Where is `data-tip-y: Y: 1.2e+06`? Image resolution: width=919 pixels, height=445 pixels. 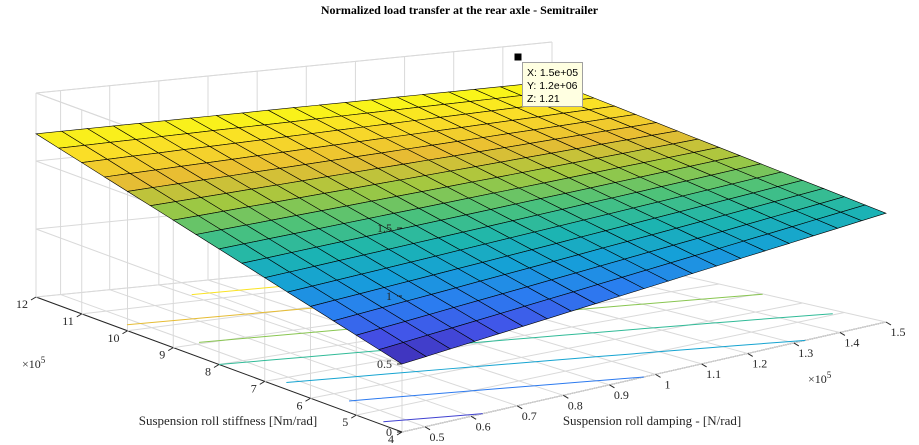
data-tip-y: Y: 1.2e+06 is located at coordinates (552, 86).